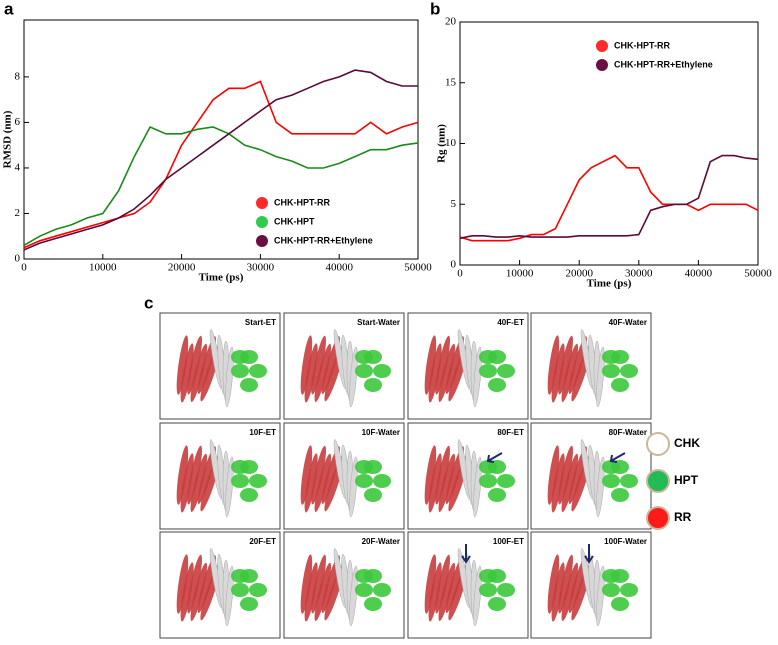  Describe the element at coordinates (683, 517) in the screenshot. I see `legend-label: RR` at that location.